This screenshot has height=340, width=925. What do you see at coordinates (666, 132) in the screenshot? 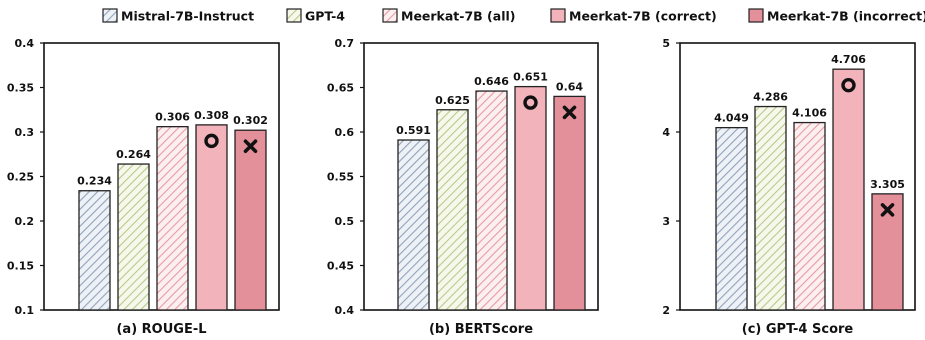
I see `y-tick-label: 4` at bounding box center [666, 132].